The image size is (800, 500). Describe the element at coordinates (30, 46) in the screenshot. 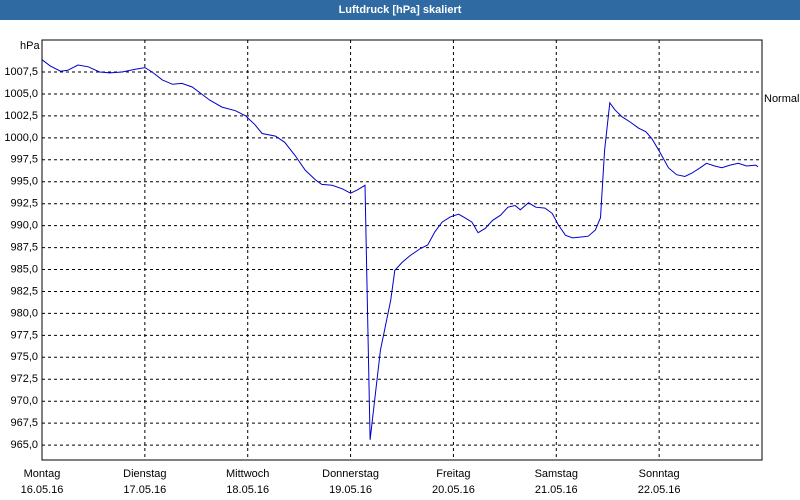

I see `y-axis-label: hPa` at that location.